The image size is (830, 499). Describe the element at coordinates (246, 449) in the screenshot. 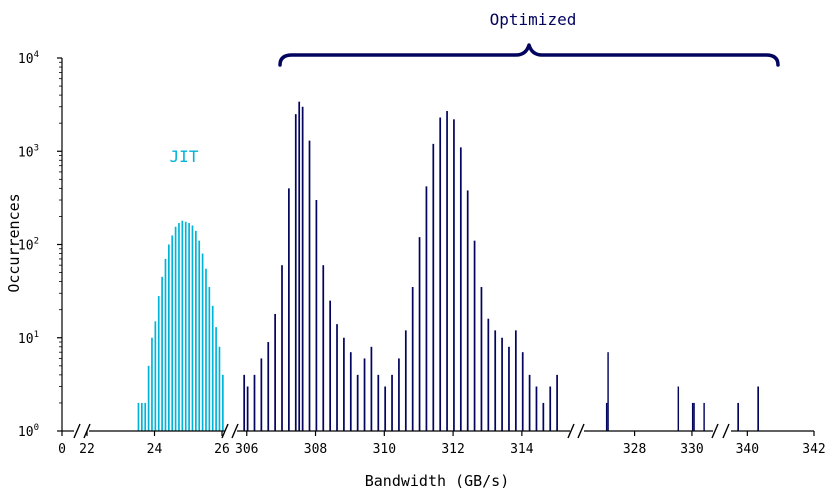

I see `x-tick-label: 306` at that location.